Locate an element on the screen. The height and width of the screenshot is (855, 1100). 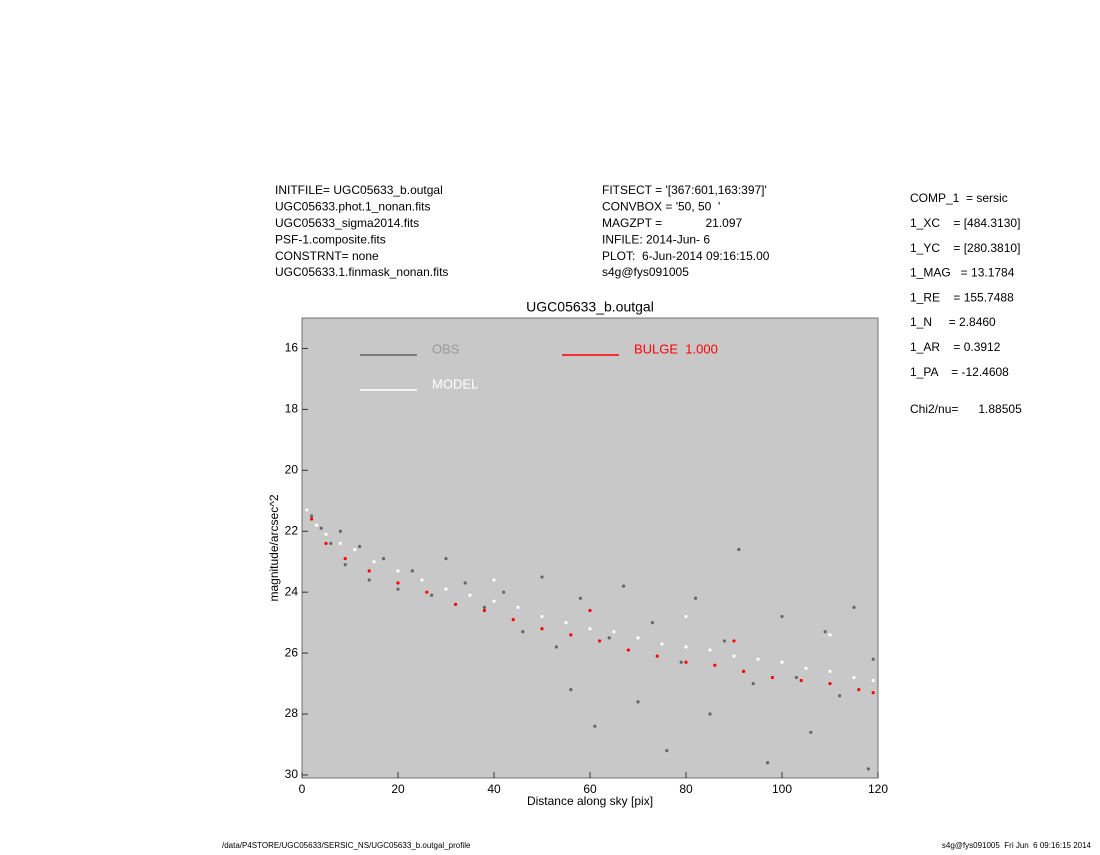
header-middle: CONVBOX = '50, 50 ' is located at coordinates (661, 207).